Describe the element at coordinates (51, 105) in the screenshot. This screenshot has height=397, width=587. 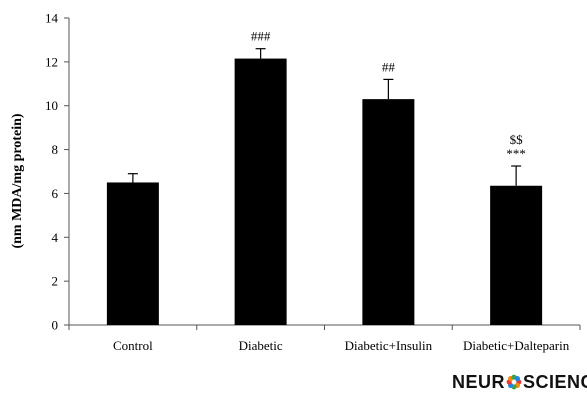
I see `y-tick-label: 10` at that location.